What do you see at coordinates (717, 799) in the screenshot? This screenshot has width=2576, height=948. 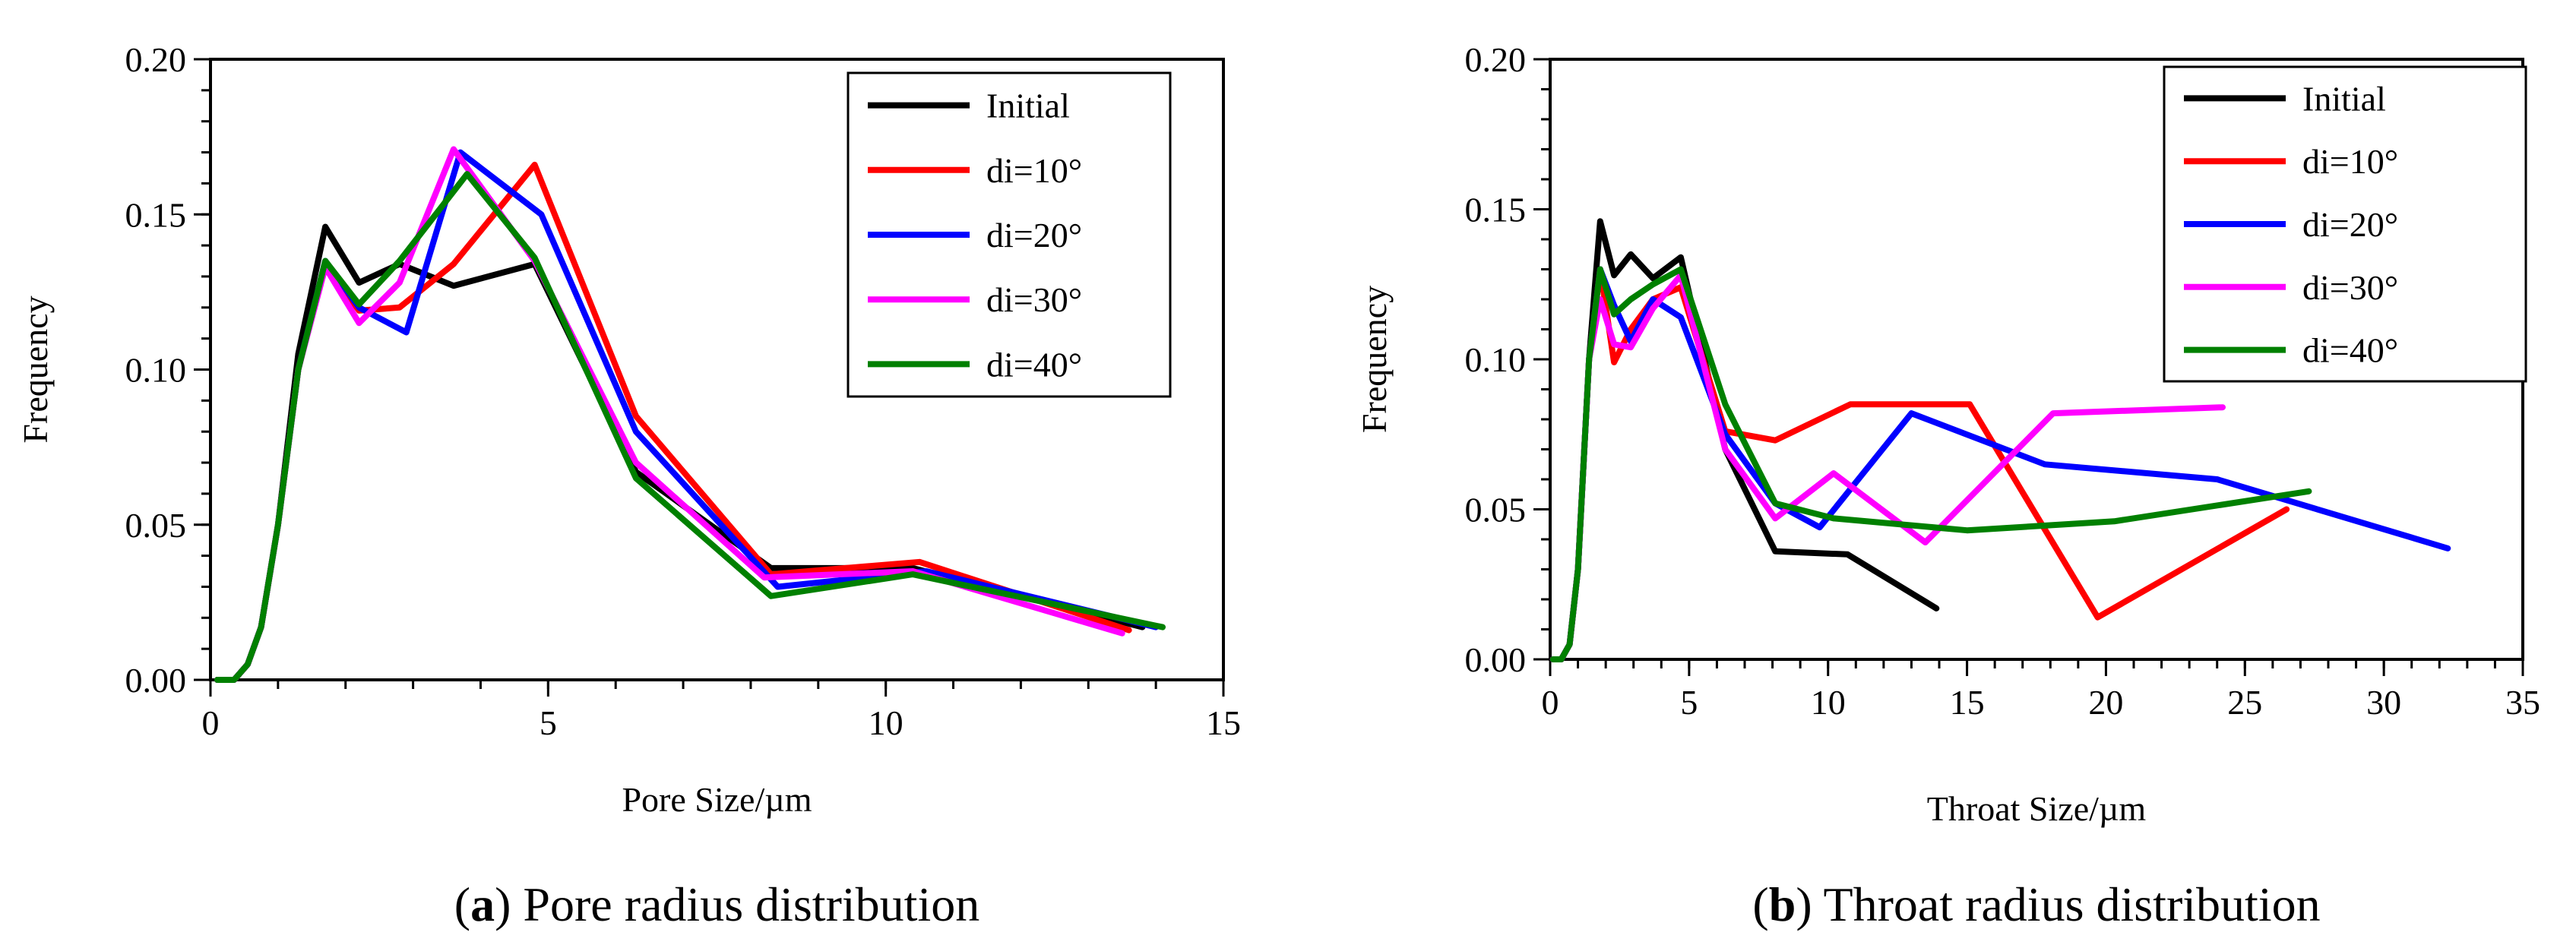 I see `x-axis-title: Pore Size/µm` at bounding box center [717, 799].